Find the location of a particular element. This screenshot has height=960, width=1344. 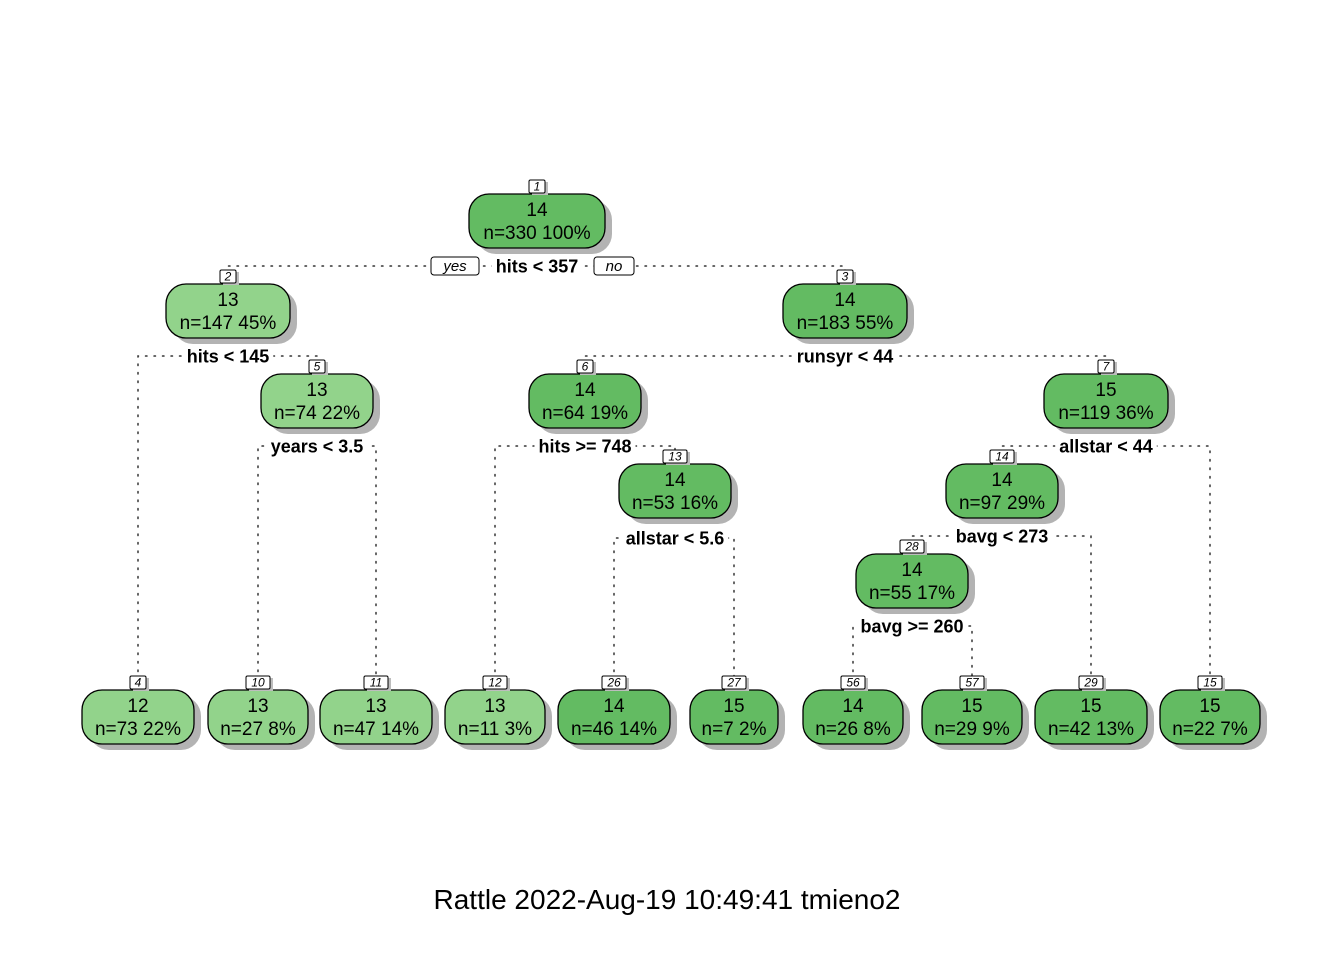

node-id-label: 26 is located at coordinates (613, 683).